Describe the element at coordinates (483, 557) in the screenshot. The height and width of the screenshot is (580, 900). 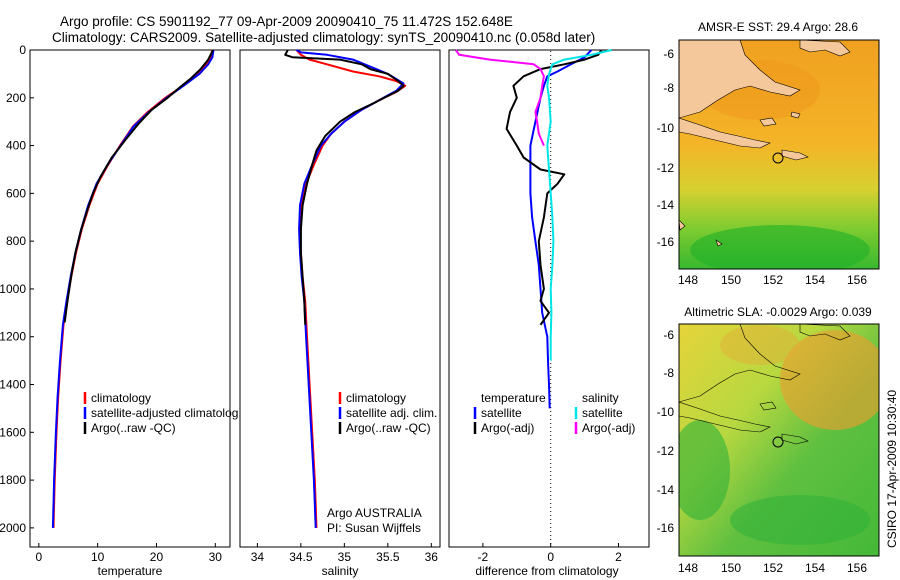
I see `xtick-label: -2` at that location.